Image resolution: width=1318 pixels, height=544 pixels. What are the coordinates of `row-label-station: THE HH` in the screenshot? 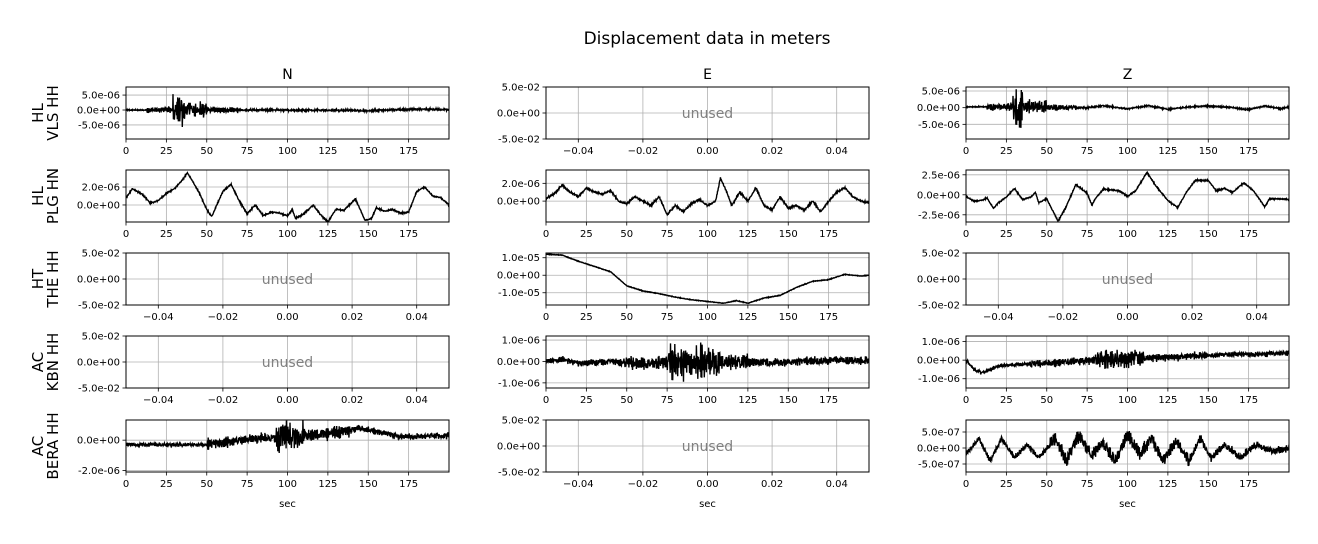 It's located at (53, 279).